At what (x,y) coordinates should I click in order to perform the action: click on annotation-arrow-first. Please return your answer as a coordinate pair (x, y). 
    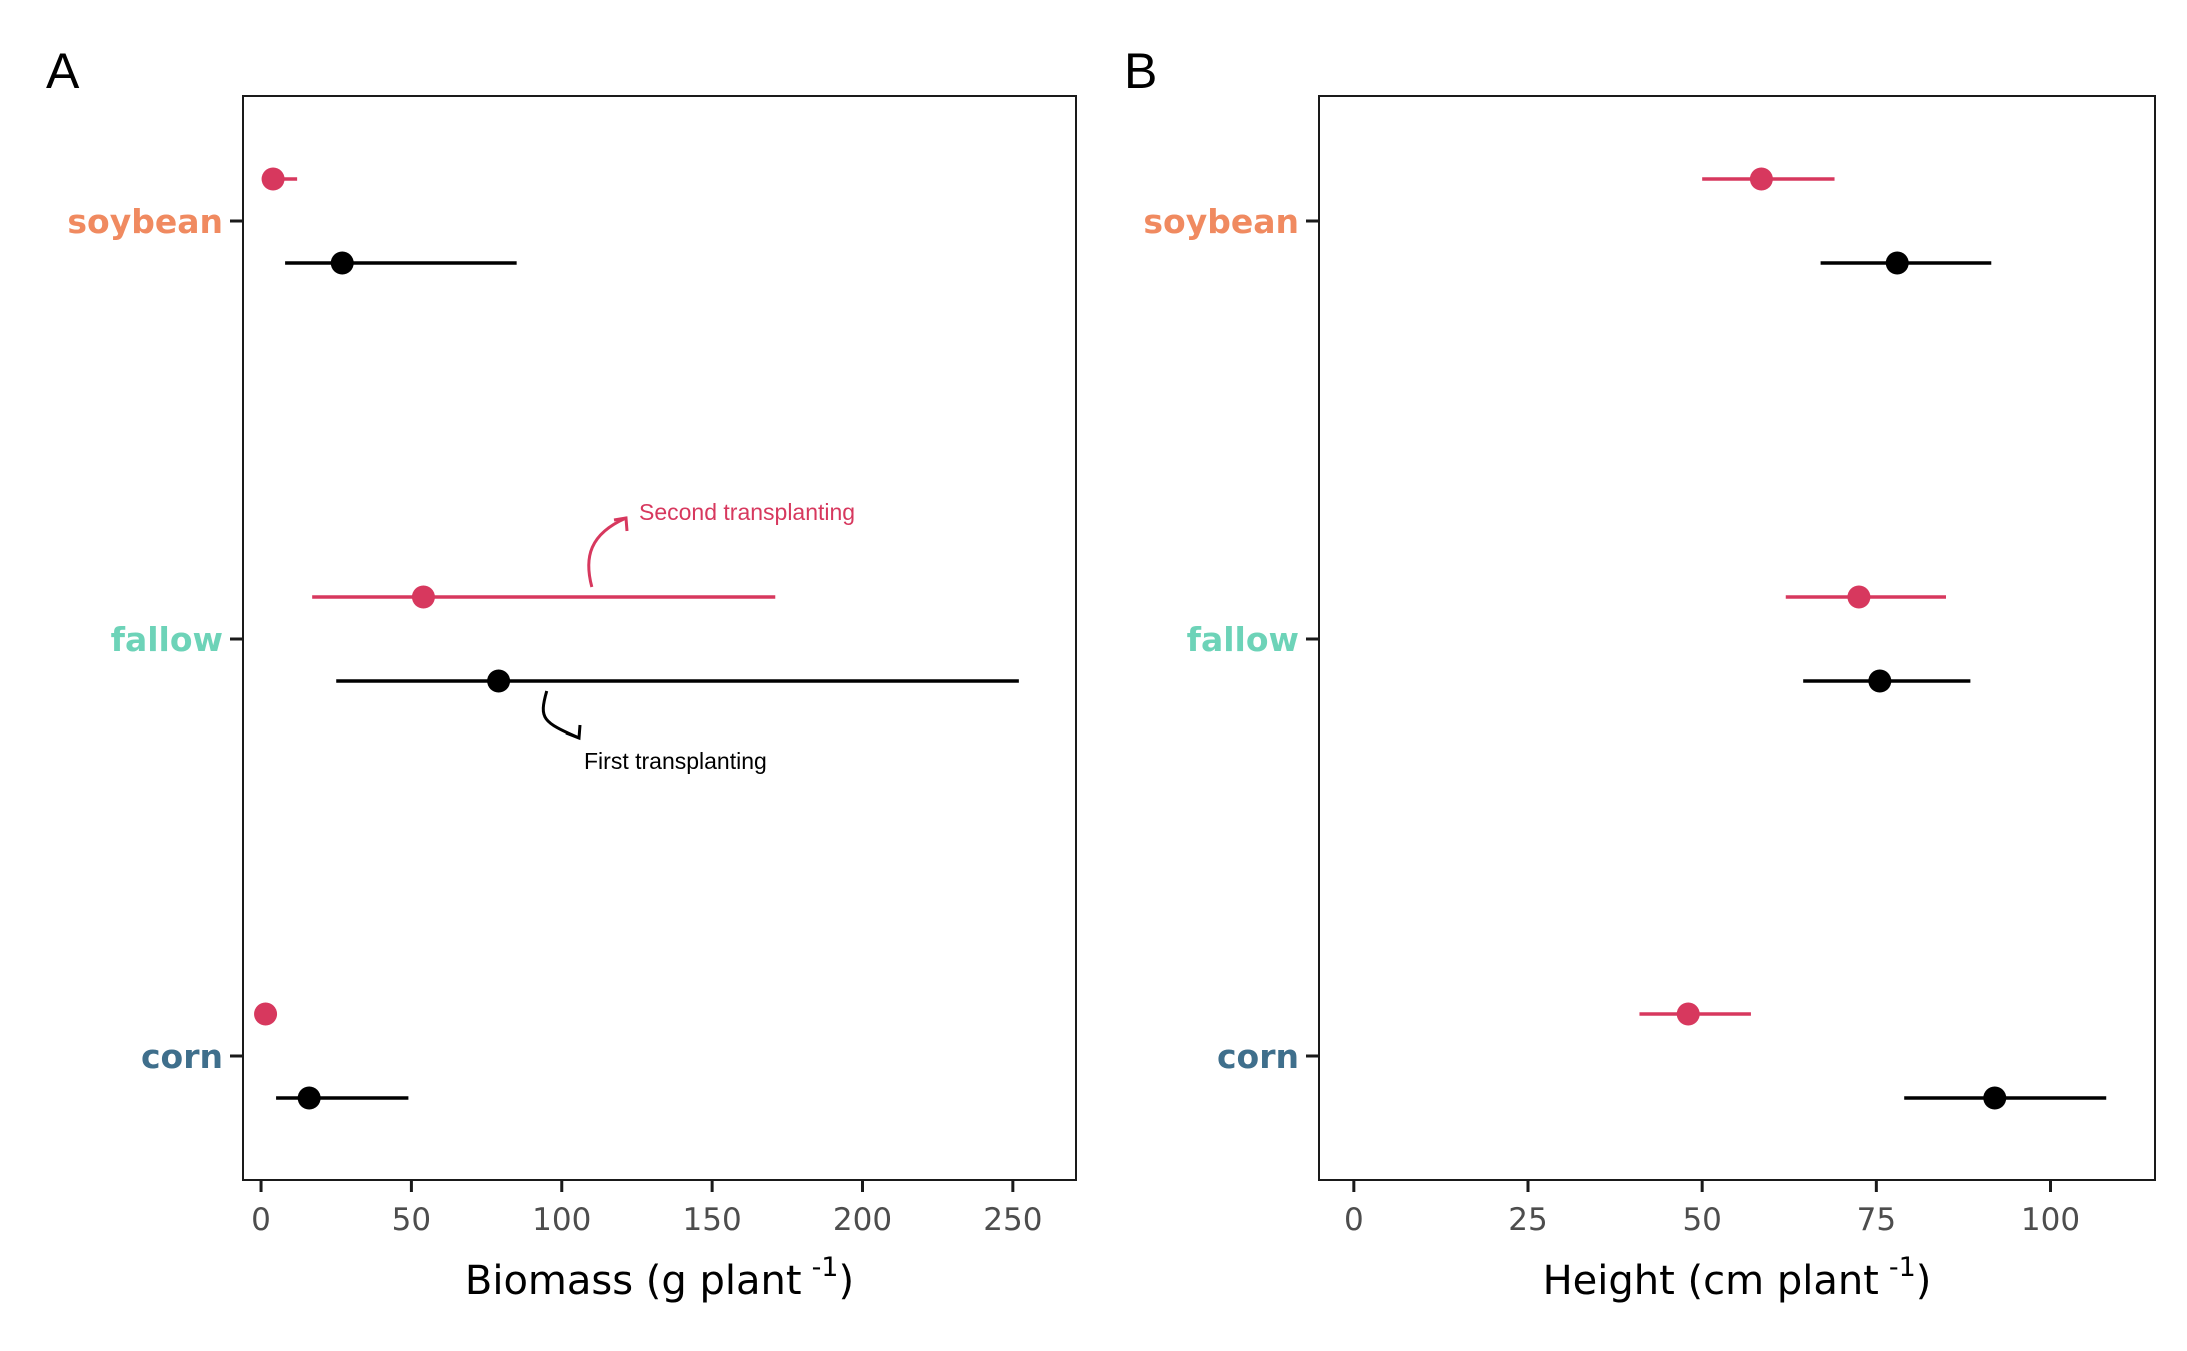
    Looking at the image, I should click on (560, 715).